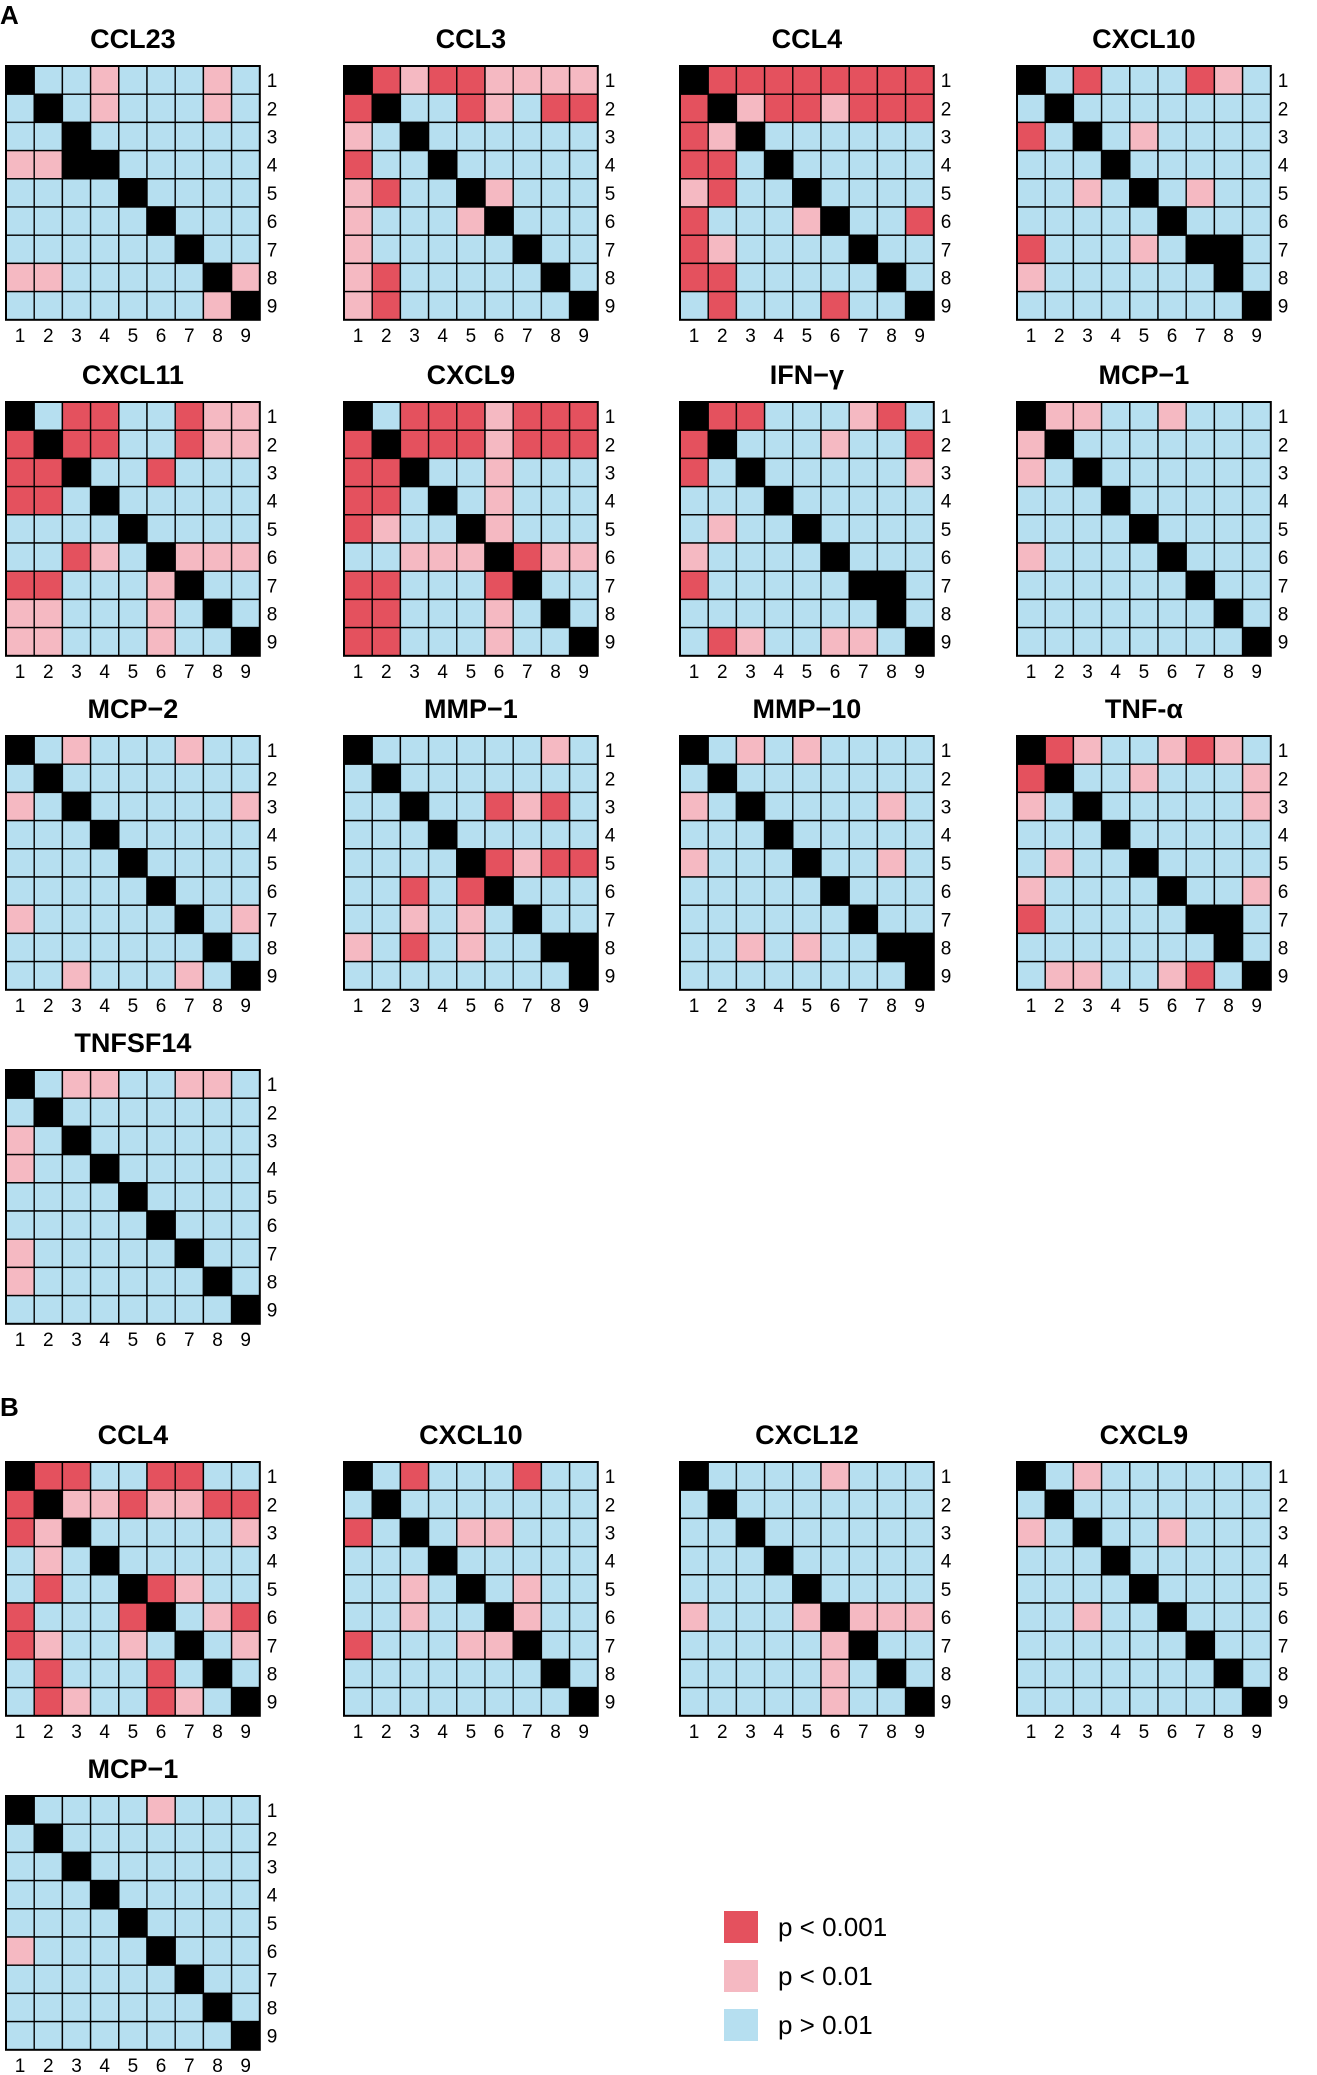 This screenshot has height=2075, width=1317. What do you see at coordinates (272, 222) in the screenshot?
I see `row-tick-label: 6` at bounding box center [272, 222].